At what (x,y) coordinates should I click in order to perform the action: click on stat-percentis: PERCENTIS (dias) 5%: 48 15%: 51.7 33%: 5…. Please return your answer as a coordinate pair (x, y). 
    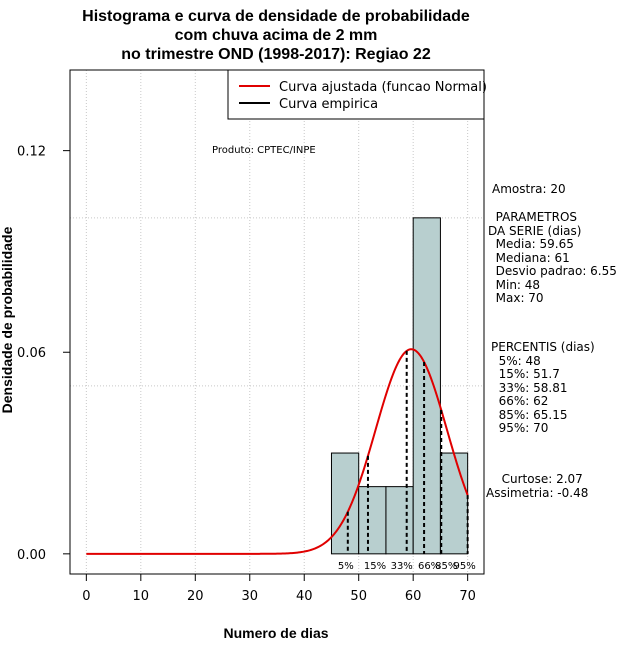
    Looking at the image, I should click on (543, 387).